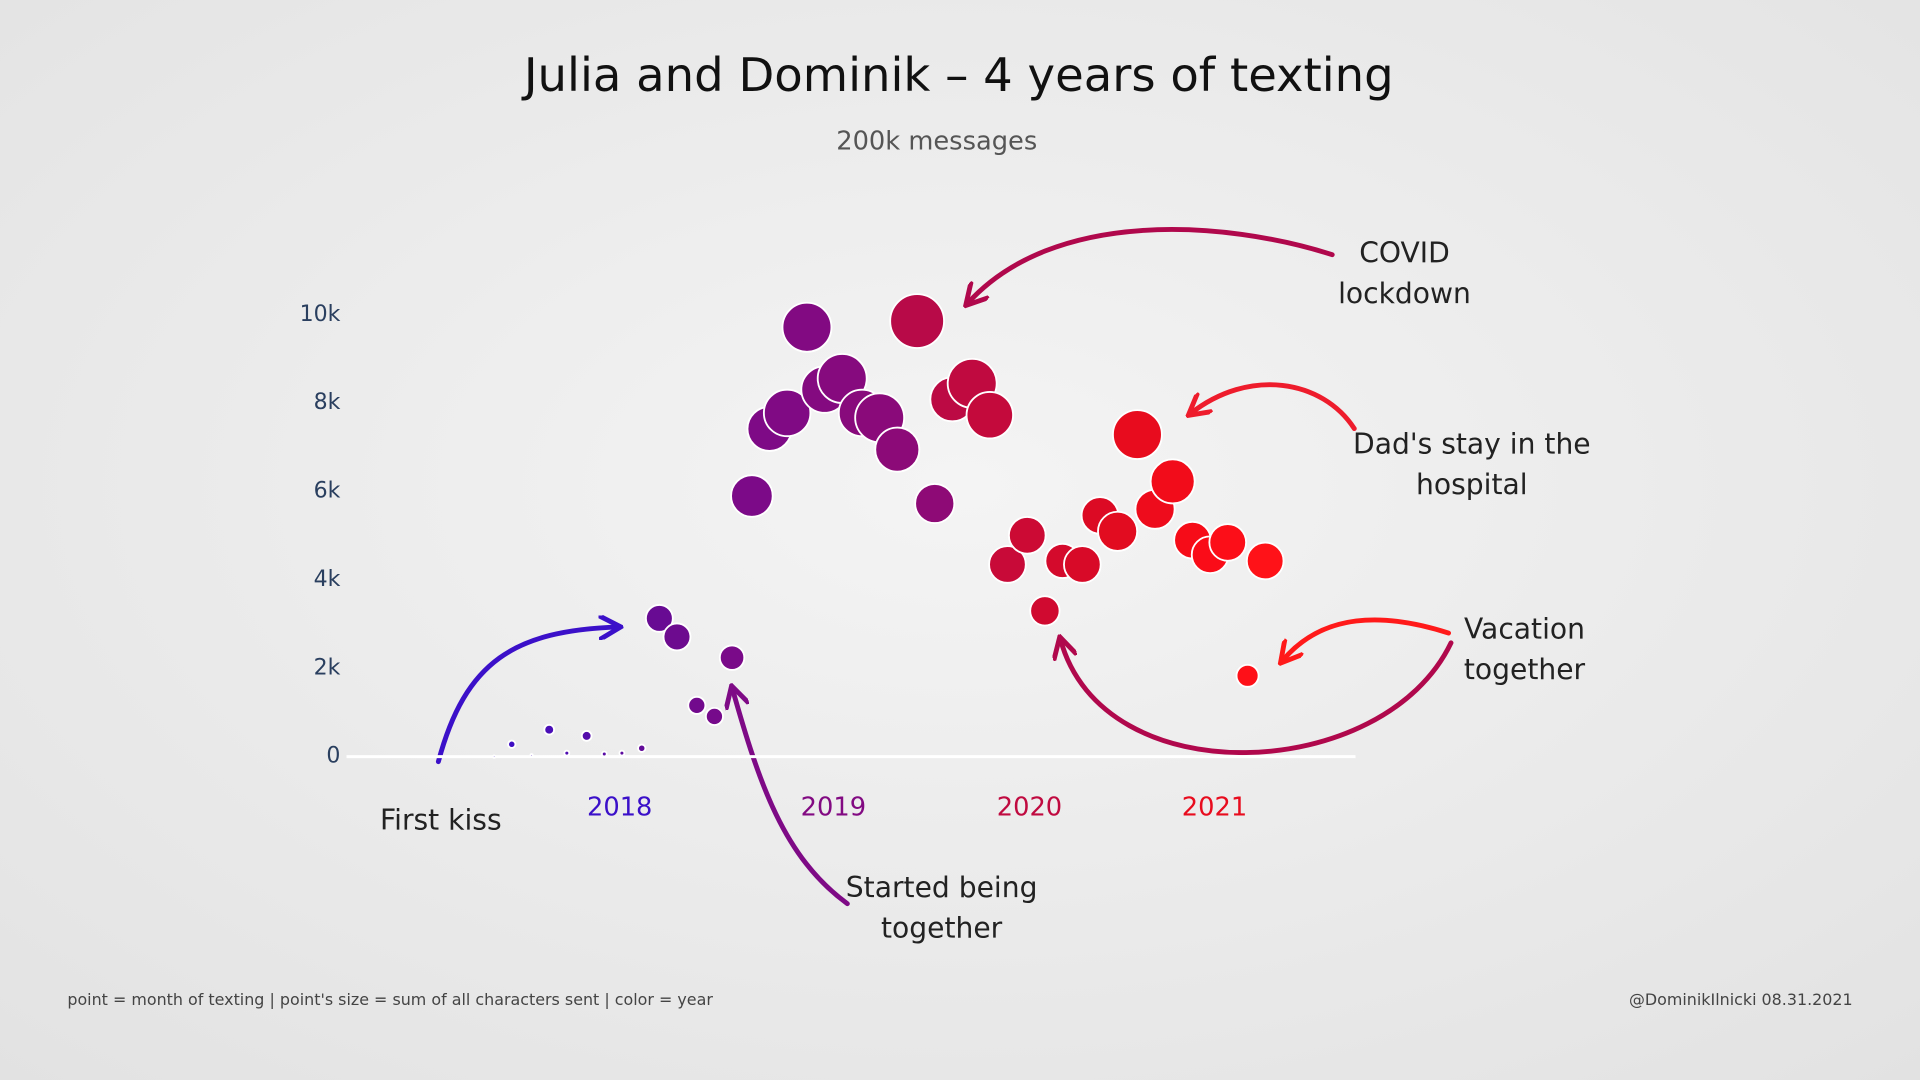  I want to click on chart-title: Julia and Dominik – 4 years of texting, so click(957, 75).